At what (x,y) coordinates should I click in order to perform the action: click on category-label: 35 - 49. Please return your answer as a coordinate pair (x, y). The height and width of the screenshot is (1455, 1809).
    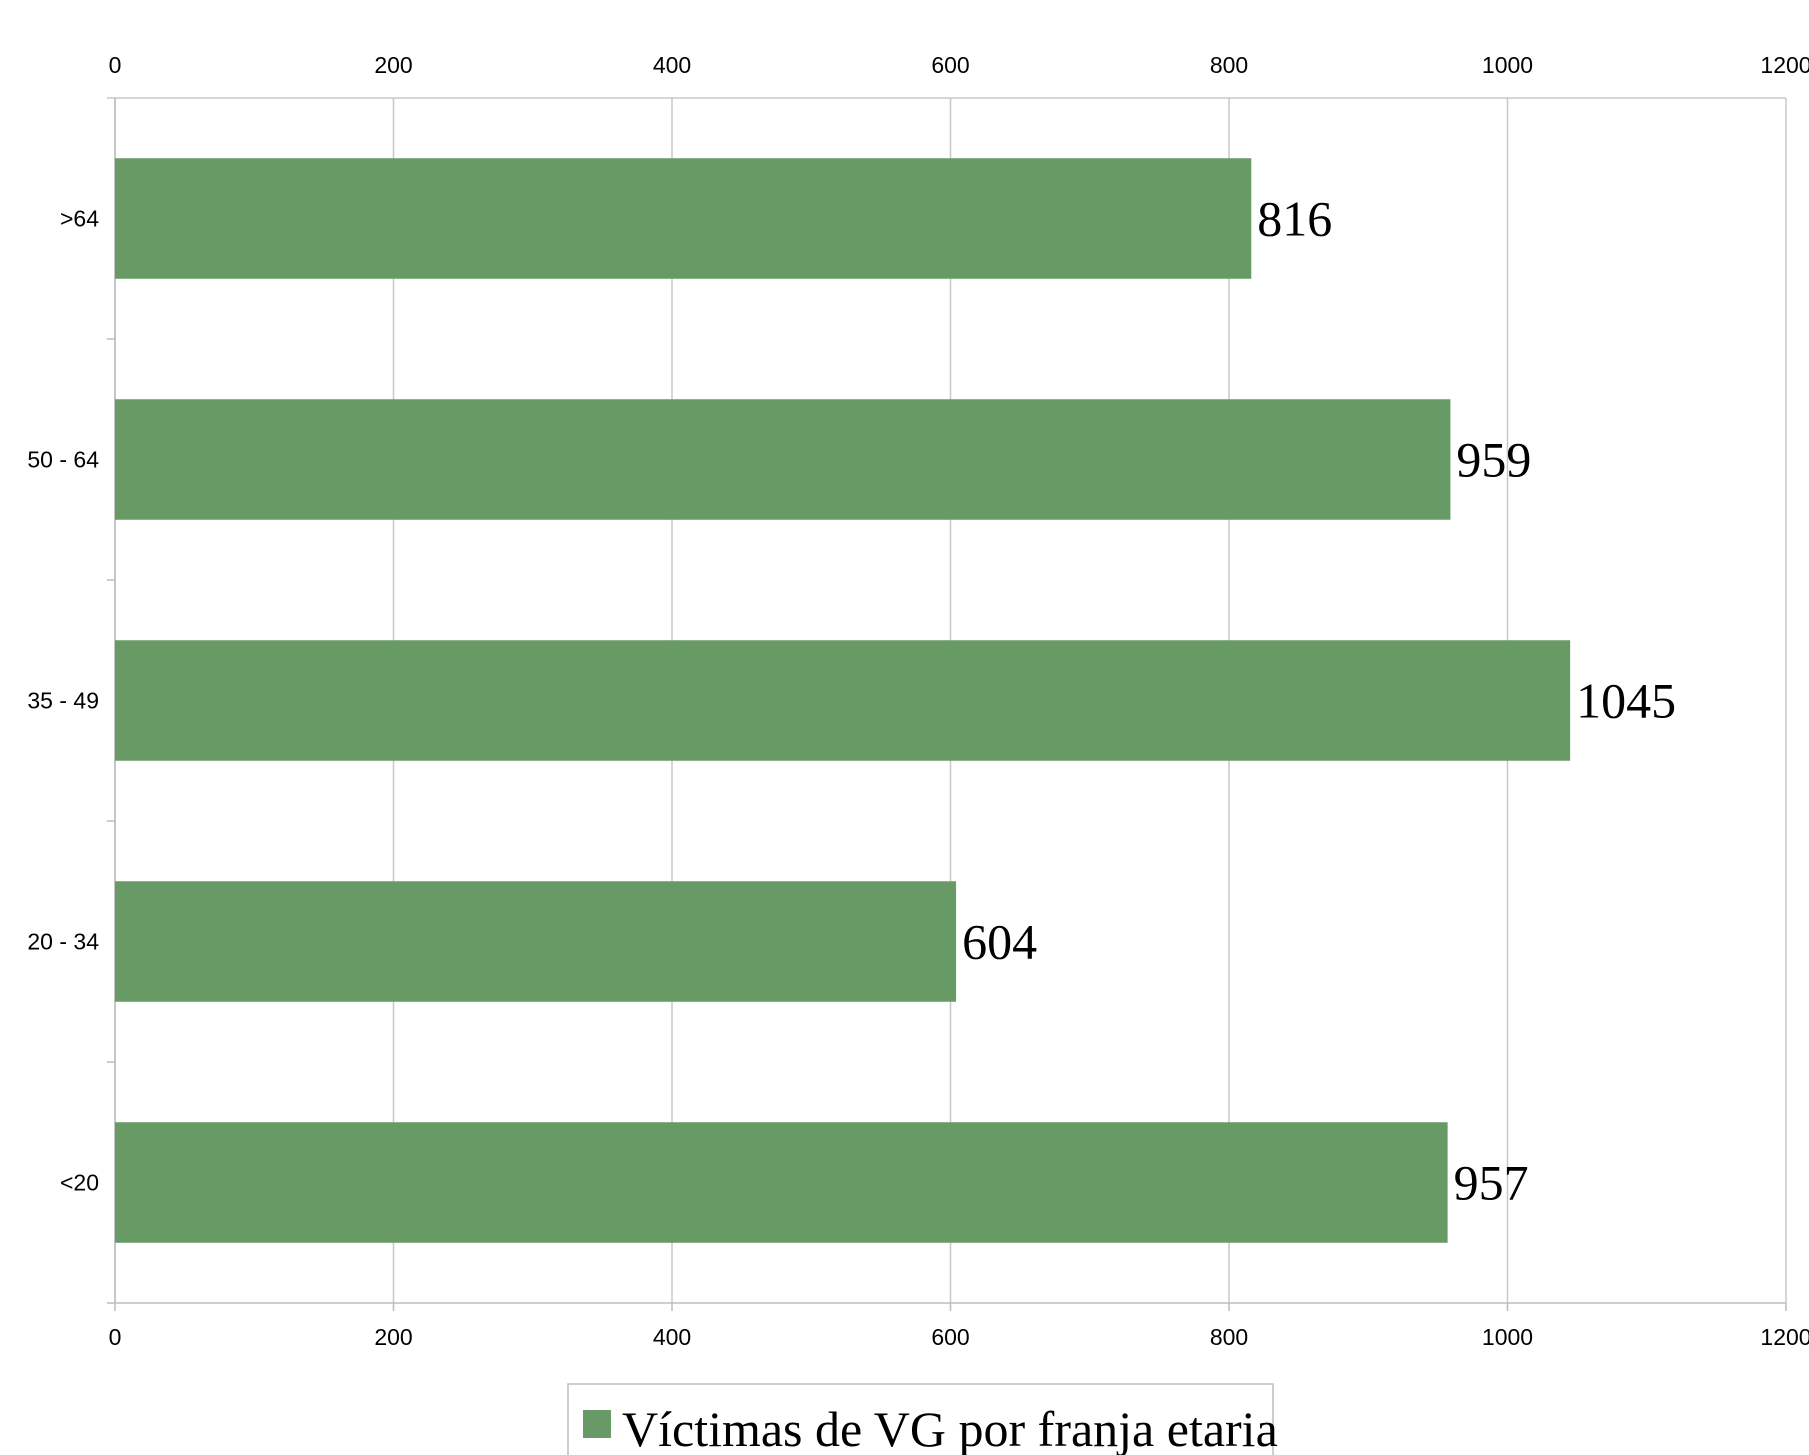
    Looking at the image, I should click on (63, 701).